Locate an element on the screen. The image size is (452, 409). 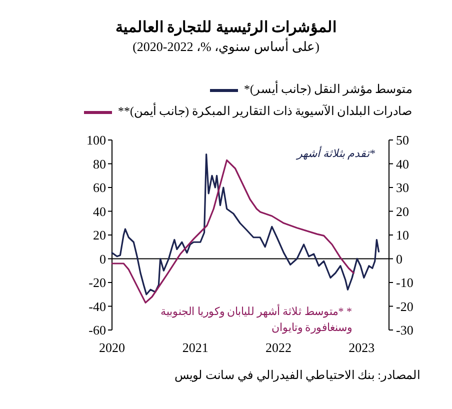
y-tick-label: -60 is located at coordinates (97, 330).